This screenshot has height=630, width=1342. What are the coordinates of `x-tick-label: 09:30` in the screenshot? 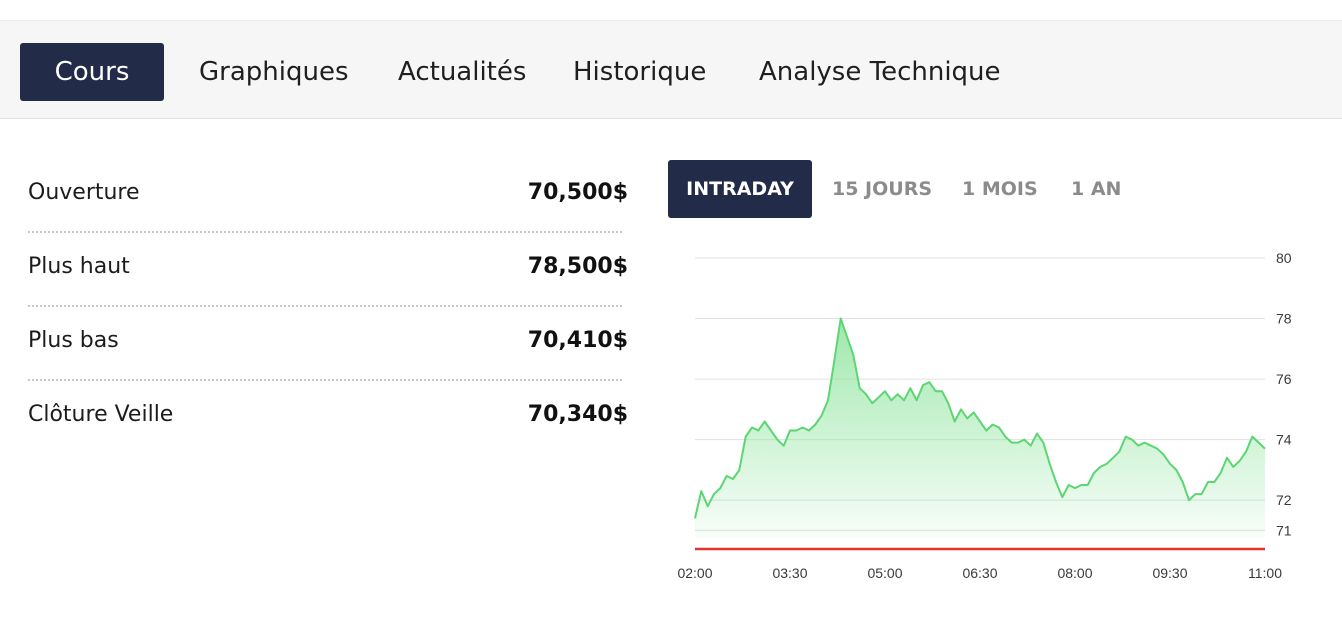 It's located at (1169, 573).